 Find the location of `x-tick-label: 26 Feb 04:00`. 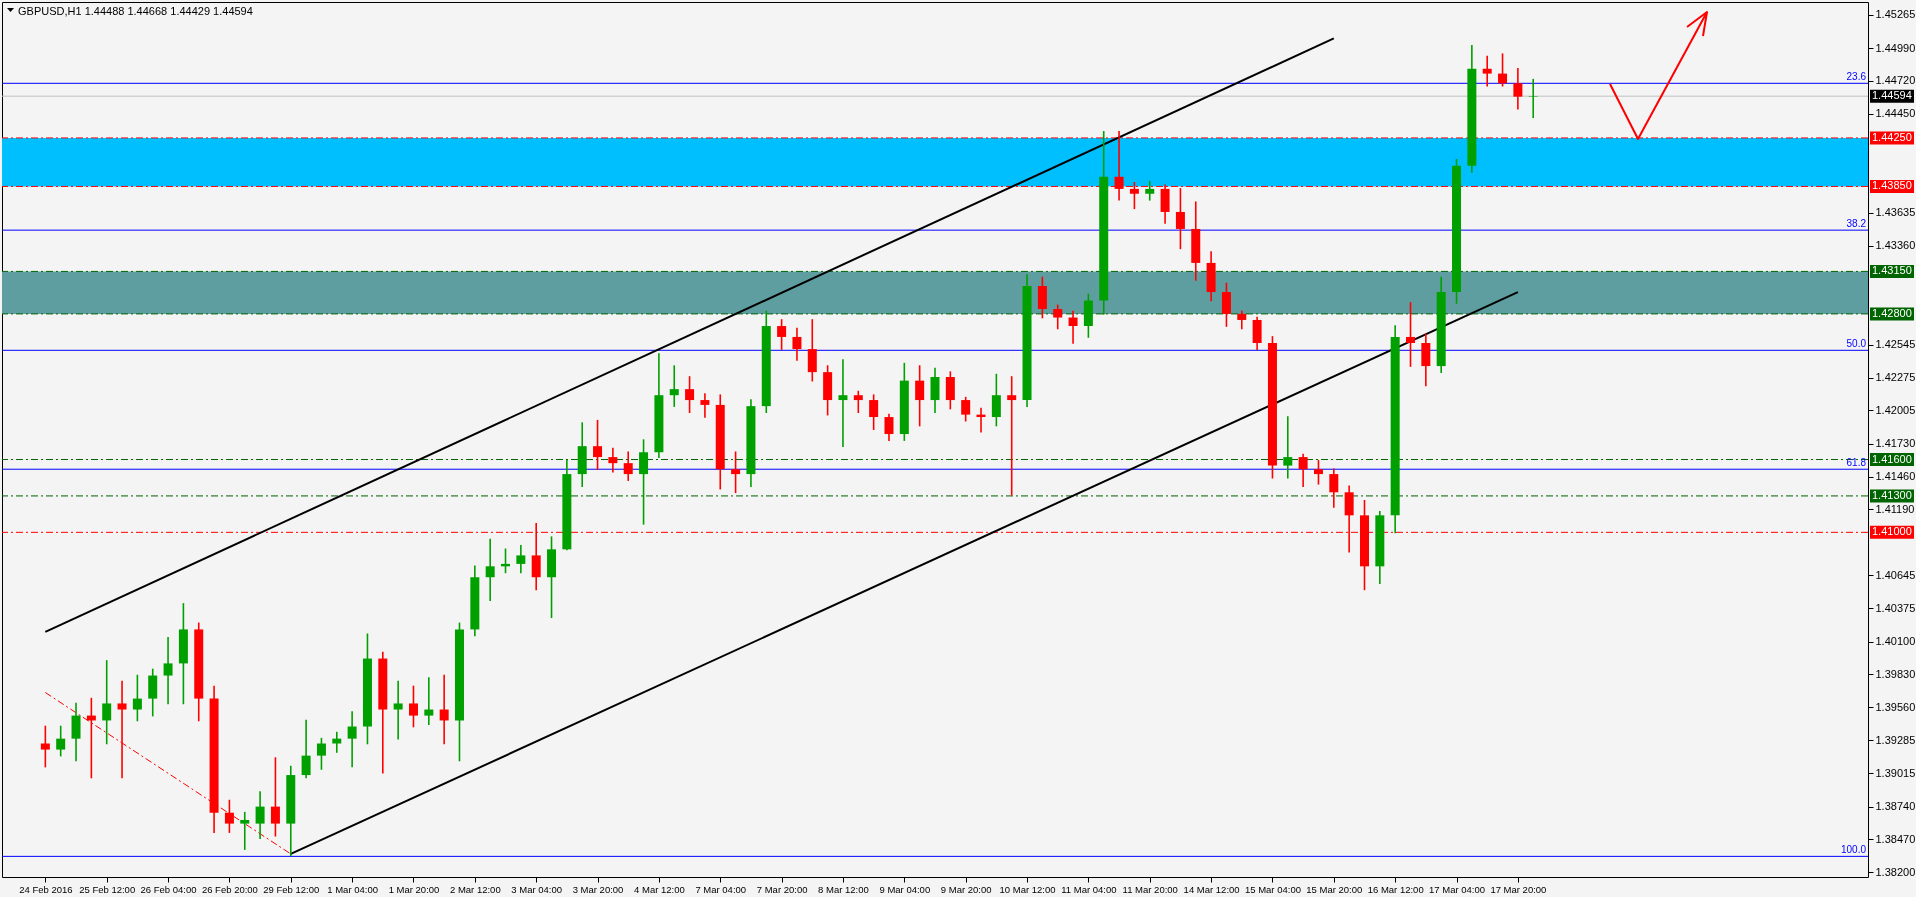

x-tick-label: 26 Feb 04:00 is located at coordinates (168, 889).